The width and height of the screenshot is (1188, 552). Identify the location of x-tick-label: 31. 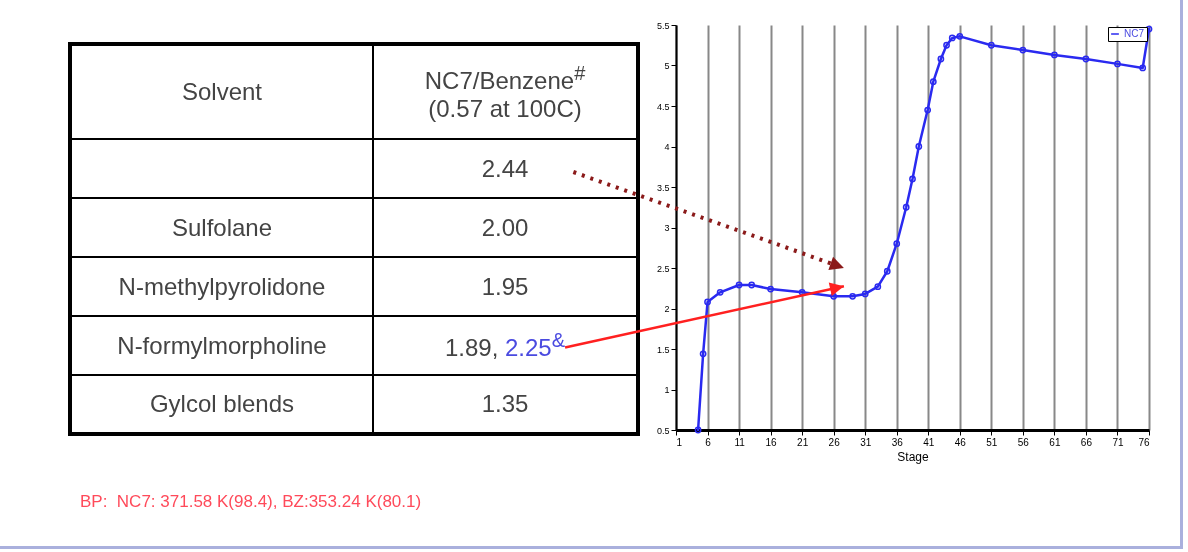
(866, 442).